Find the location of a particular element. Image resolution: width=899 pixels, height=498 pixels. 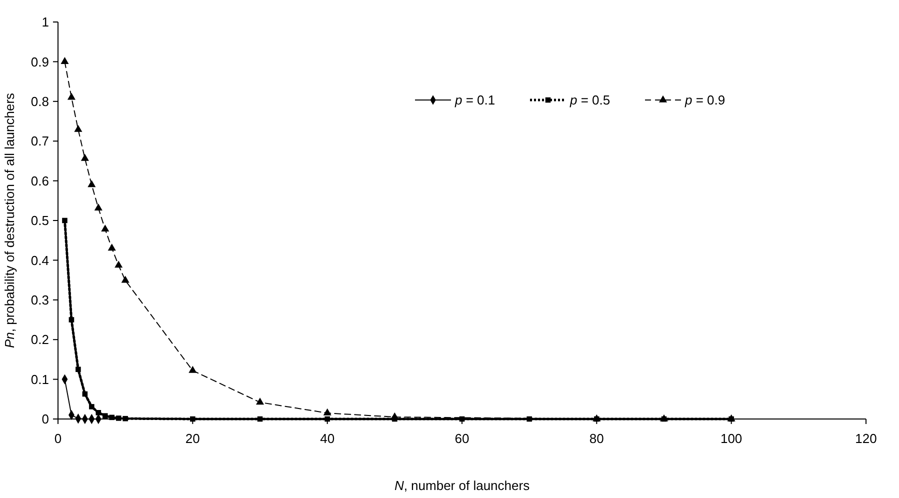

x-tick-label: 60 is located at coordinates (462, 438).